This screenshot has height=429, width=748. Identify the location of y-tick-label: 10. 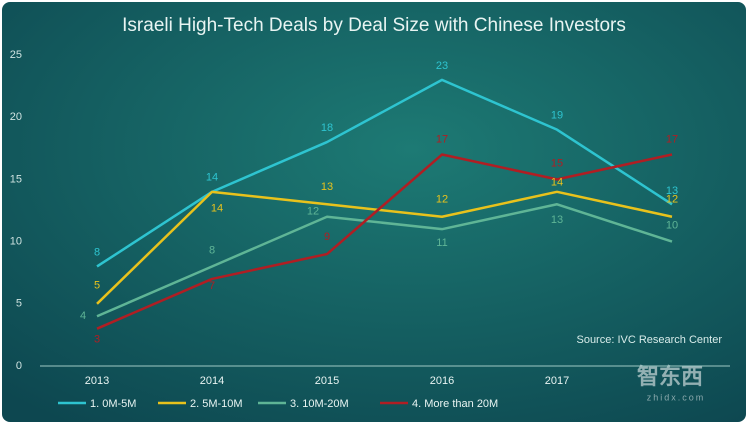
(16, 242).